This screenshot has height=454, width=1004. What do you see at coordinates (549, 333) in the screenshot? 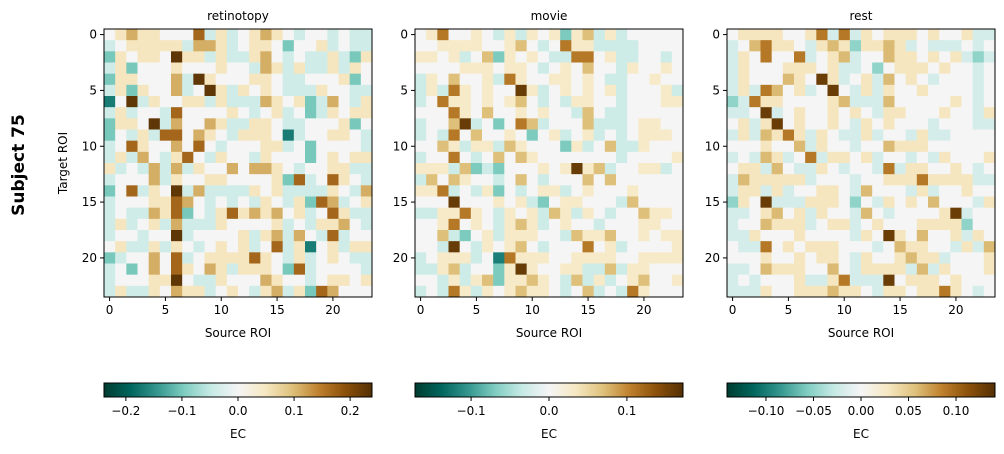
I see `x-axis-label: Source ROI` at bounding box center [549, 333].